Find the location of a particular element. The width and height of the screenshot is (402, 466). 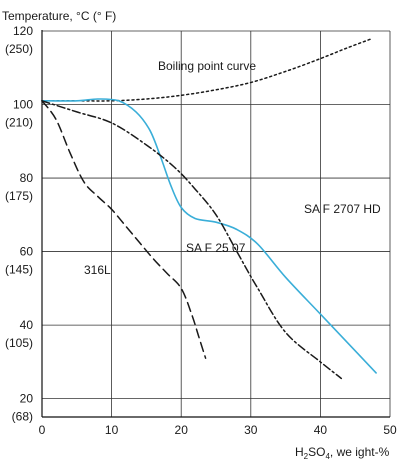

y-tick-label-f-3: (145) is located at coordinates (19, 270).